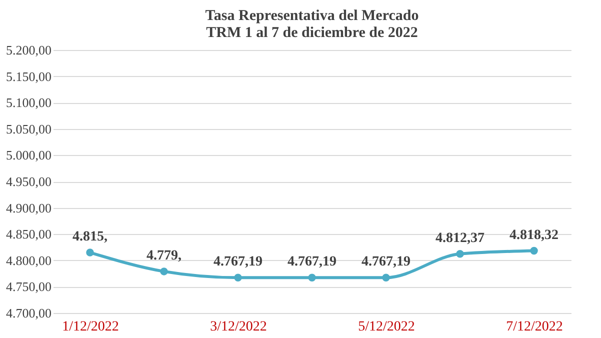 The image size is (601, 338). Describe the element at coordinates (312, 33) in the screenshot. I see `text: TRM 1 al 7 de diciembre de 2022` at that location.